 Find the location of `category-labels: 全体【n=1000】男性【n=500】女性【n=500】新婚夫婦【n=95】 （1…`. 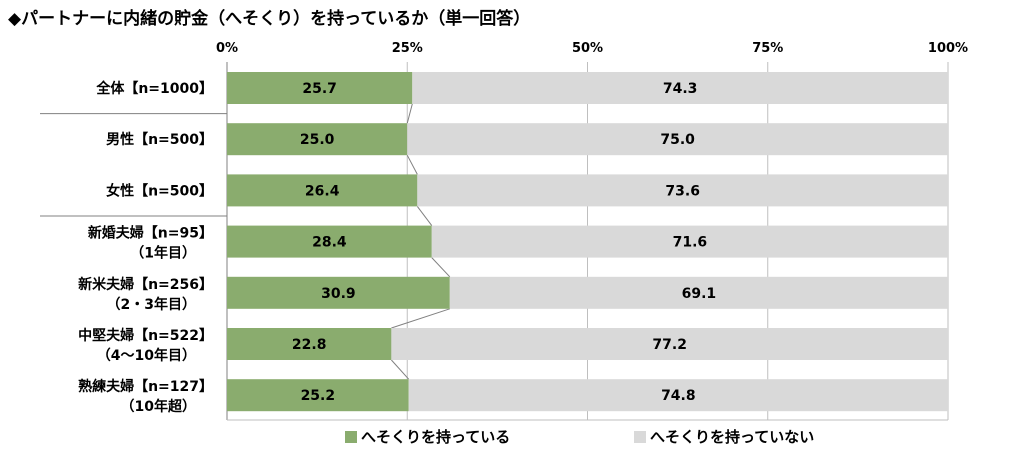

category-labels: 全体【n=1000】男性【n=500】女性【n=500】新婚夫婦【n=95】 （1… is located at coordinates (145, 247).